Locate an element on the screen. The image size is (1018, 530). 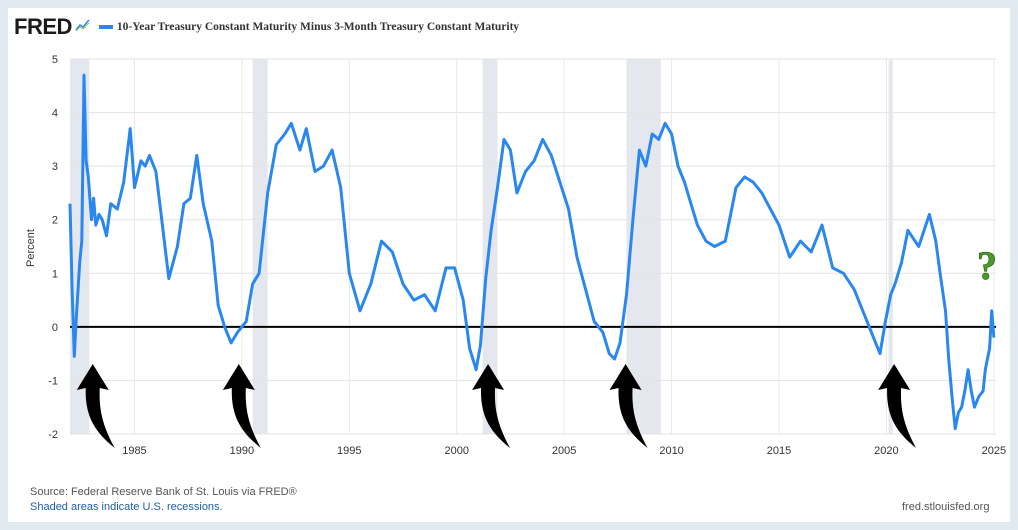
legend-swatch is located at coordinates (105, 27).